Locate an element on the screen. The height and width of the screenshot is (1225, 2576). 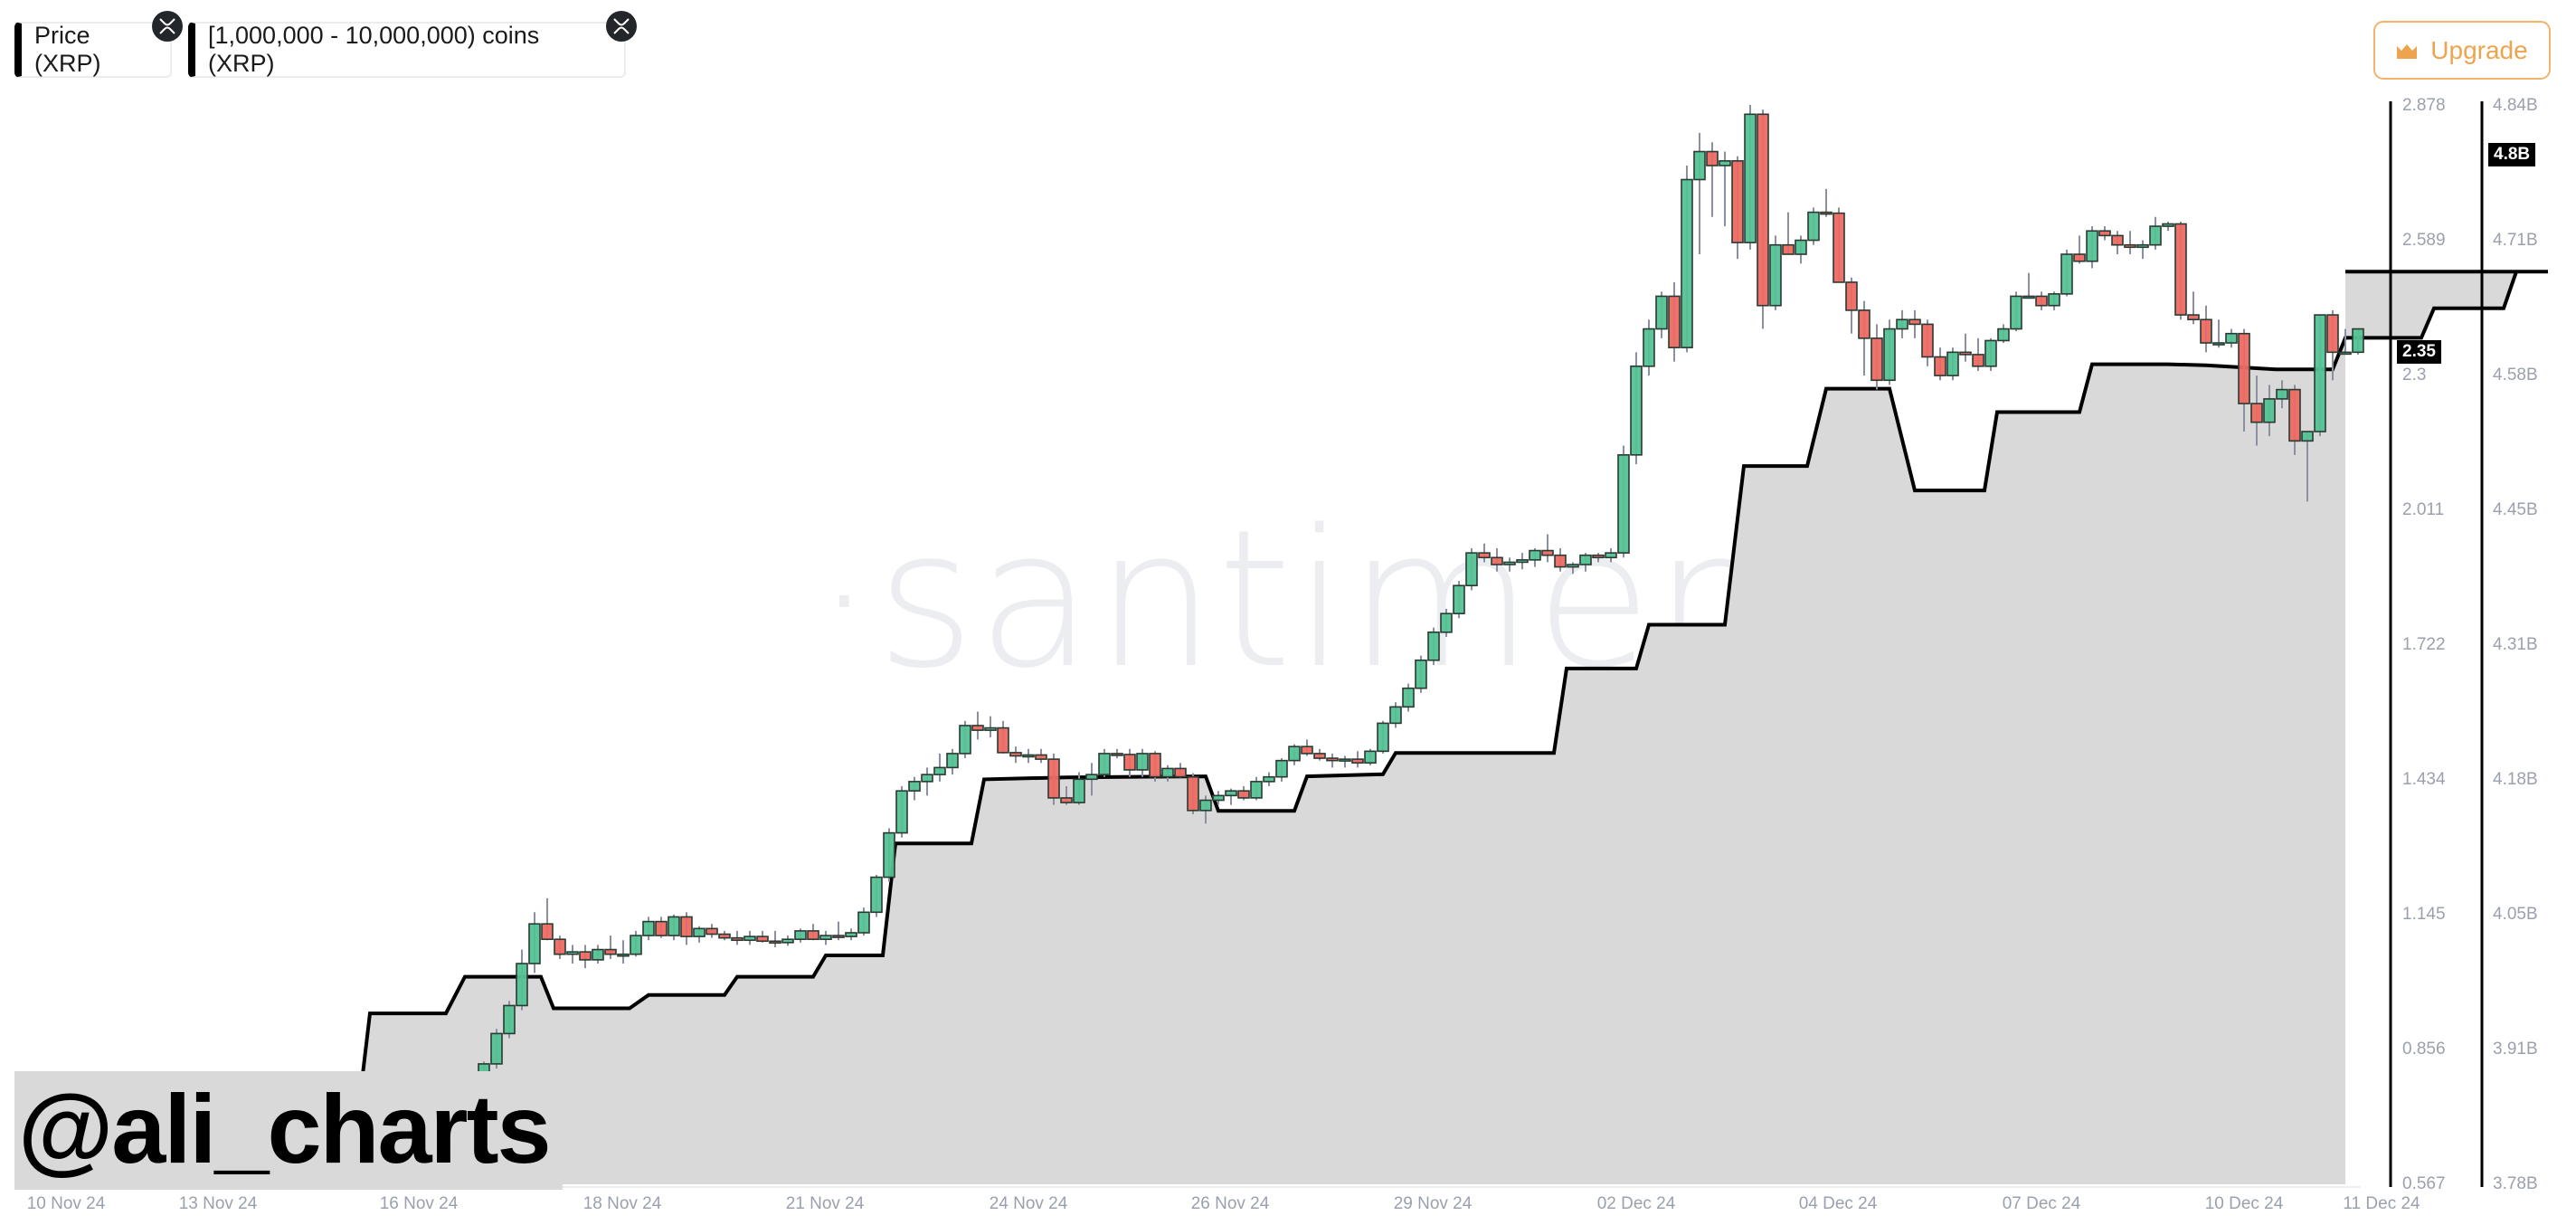
date-tick: 13 Nov 24 is located at coordinates (218, 1203).